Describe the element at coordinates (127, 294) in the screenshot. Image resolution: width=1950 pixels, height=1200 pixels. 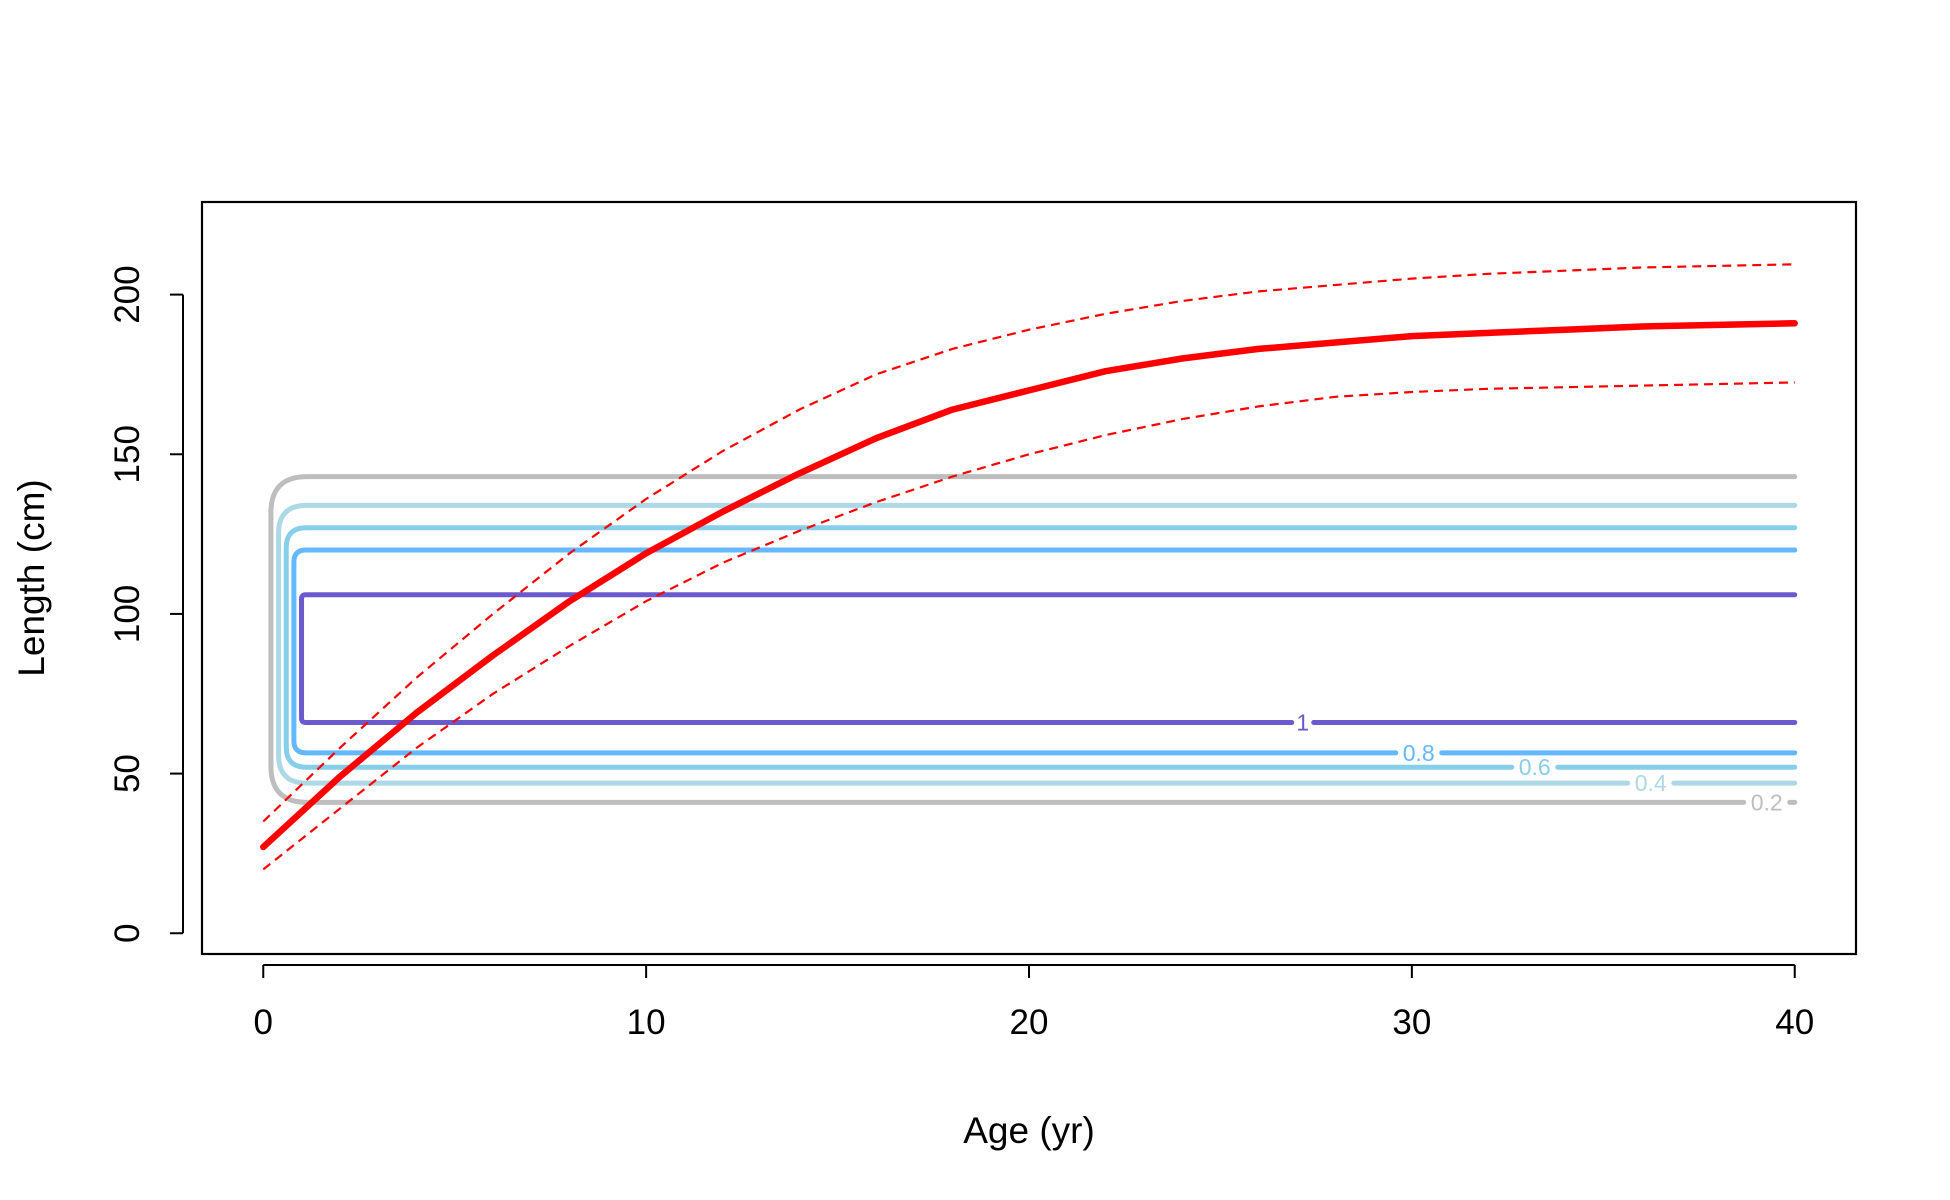
I see `y-tick-label: 200` at that location.